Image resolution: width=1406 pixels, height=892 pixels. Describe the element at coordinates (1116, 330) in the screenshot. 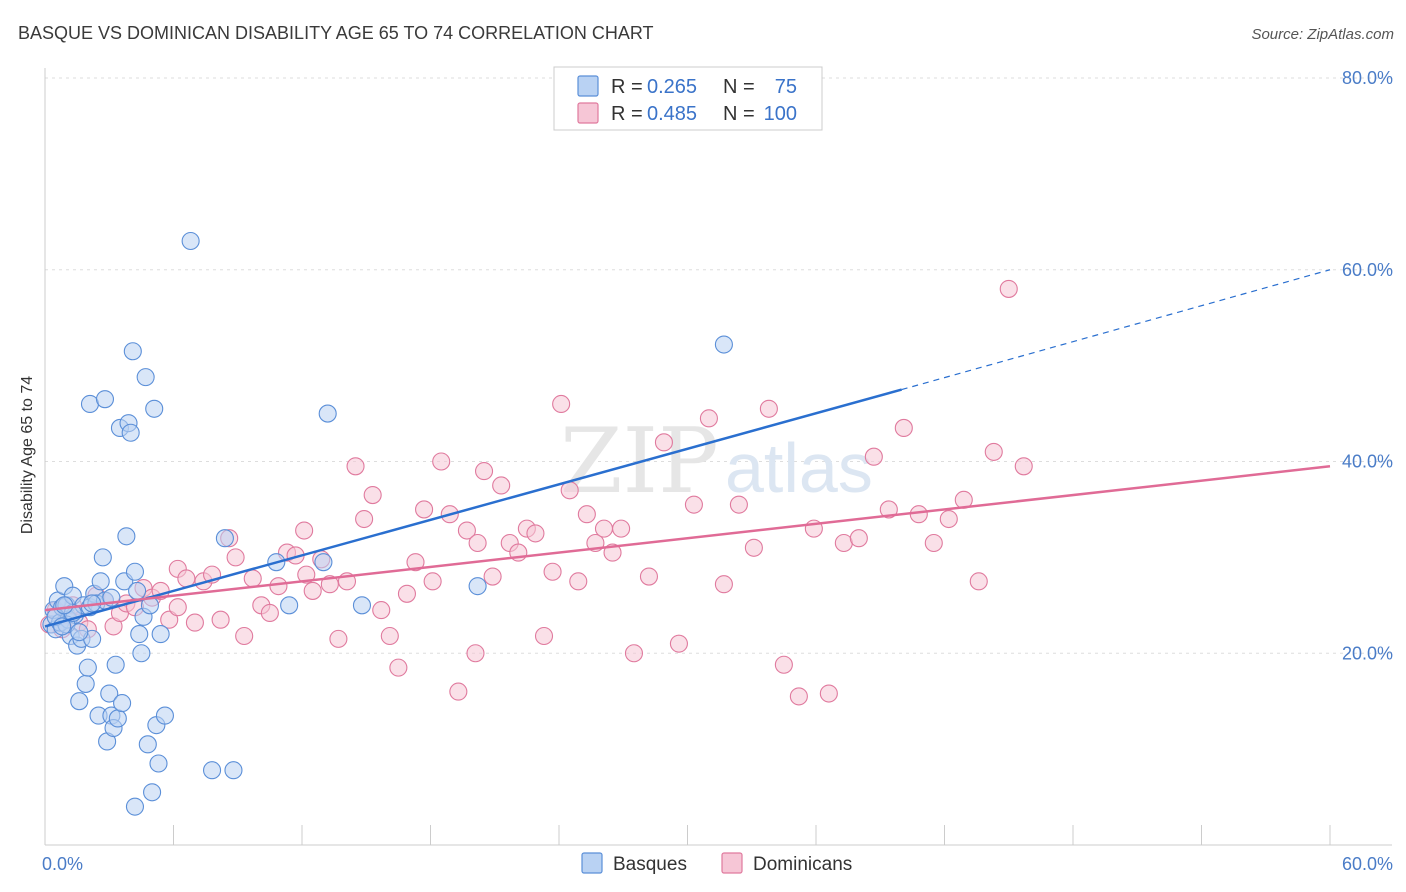

I see `basques-trend-extension` at that location.